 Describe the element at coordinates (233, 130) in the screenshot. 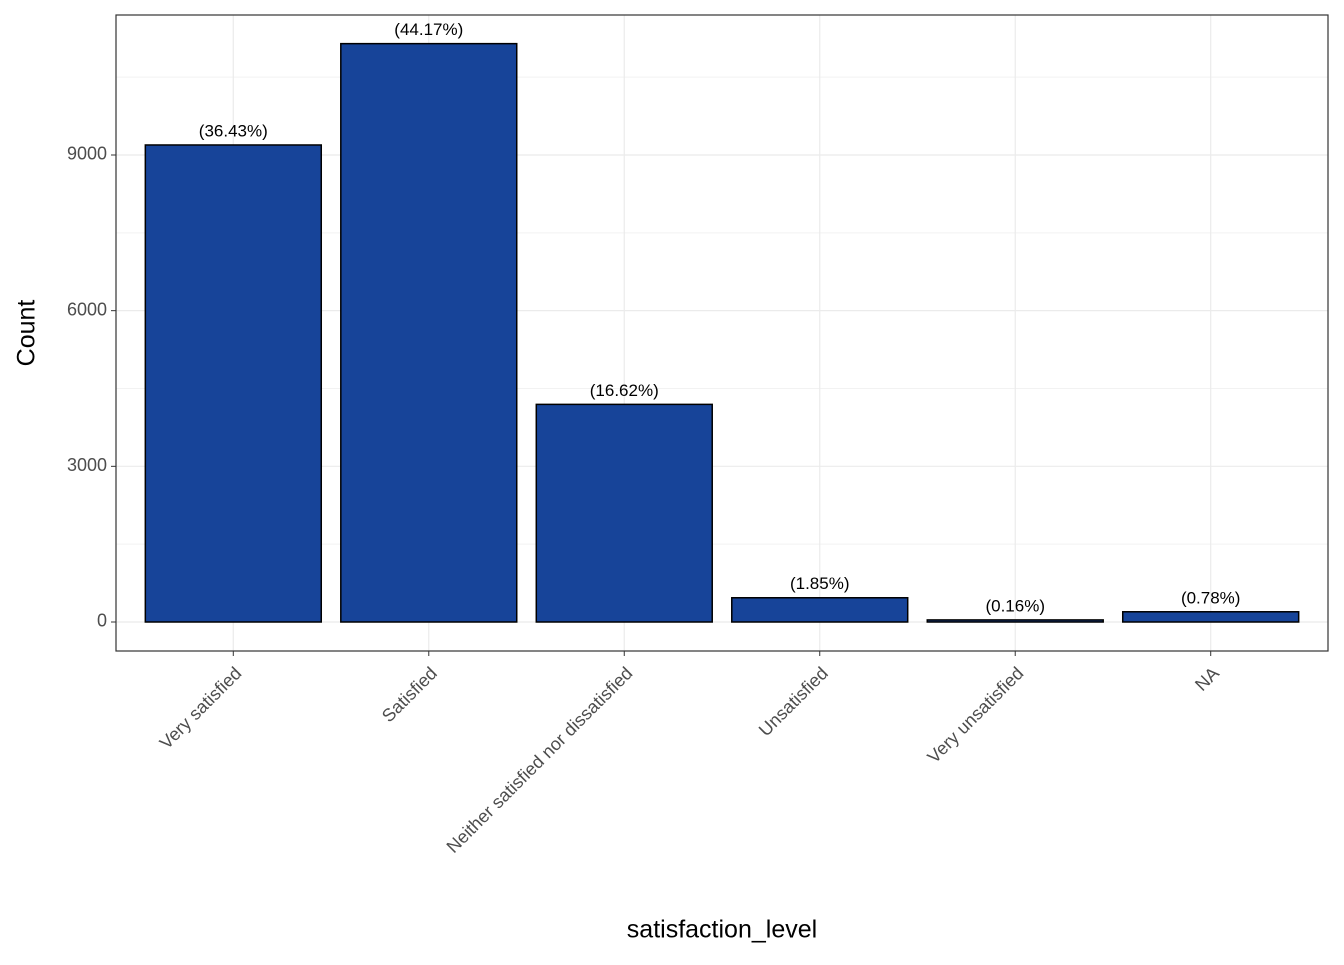

I see `data-label: (36.43%)` at that location.